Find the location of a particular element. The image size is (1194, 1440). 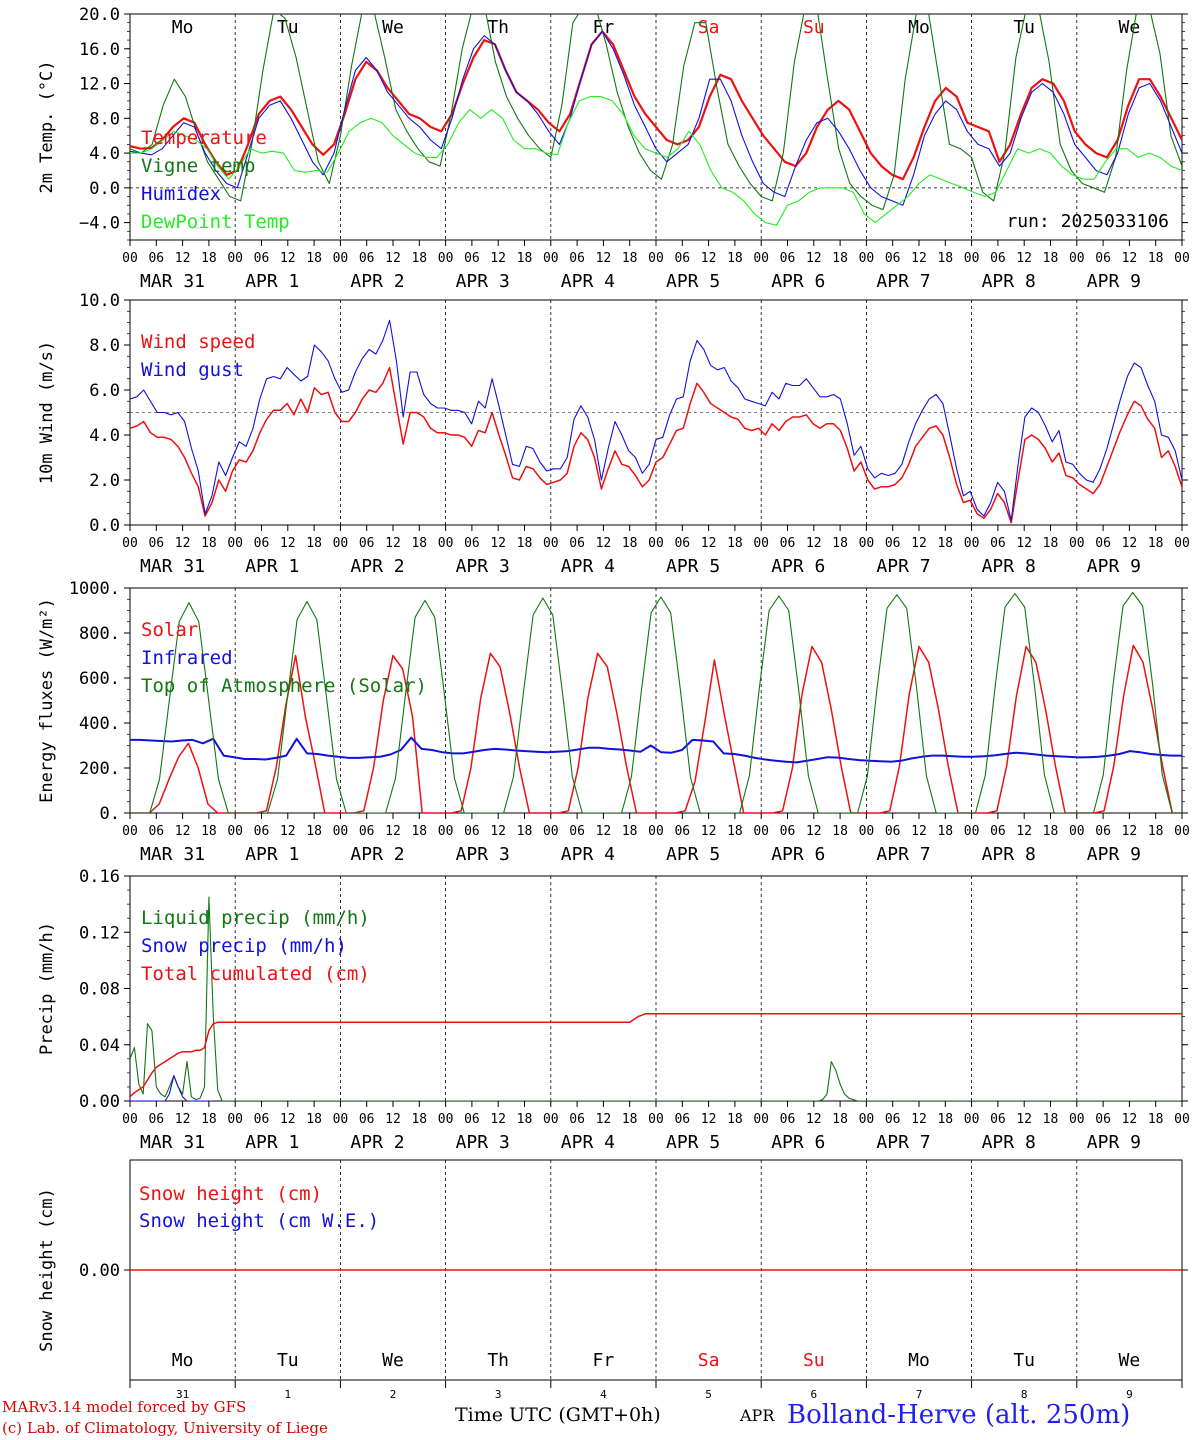

legend-entry: Snow height (cm W.E.) is located at coordinates (259, 1221).